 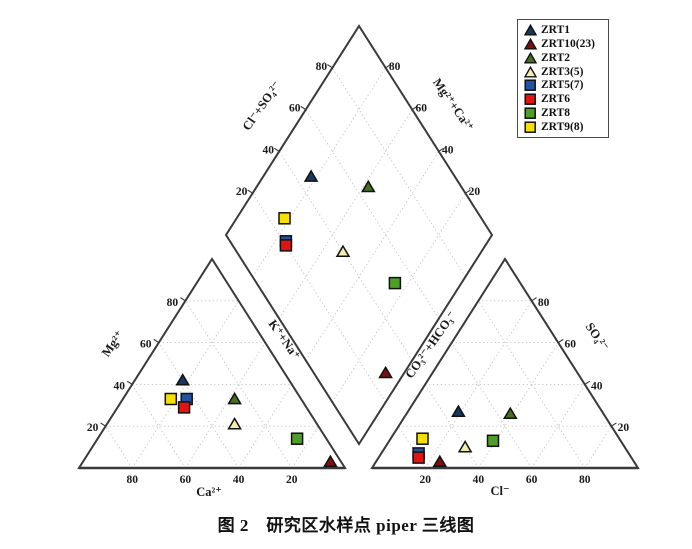 What do you see at coordinates (562, 85) in the screenshot?
I see `legend-item-label: ZRT5(7)` at bounding box center [562, 85].